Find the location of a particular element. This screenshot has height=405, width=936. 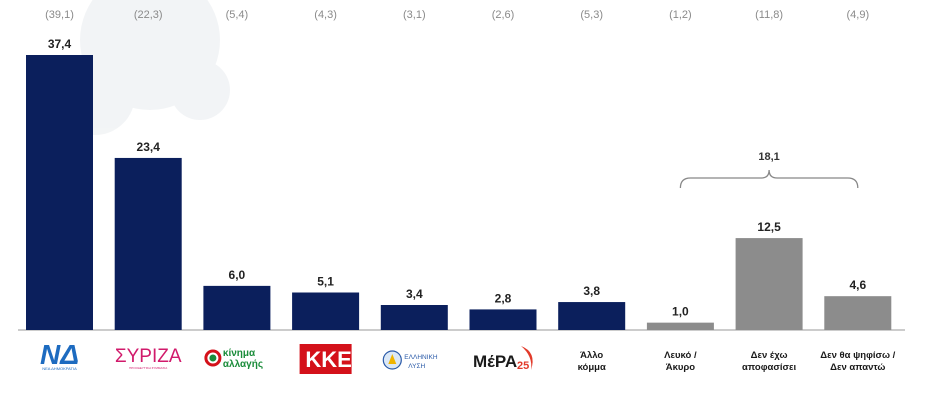

previous-value-label: (22,3) is located at coordinates (148, 15).